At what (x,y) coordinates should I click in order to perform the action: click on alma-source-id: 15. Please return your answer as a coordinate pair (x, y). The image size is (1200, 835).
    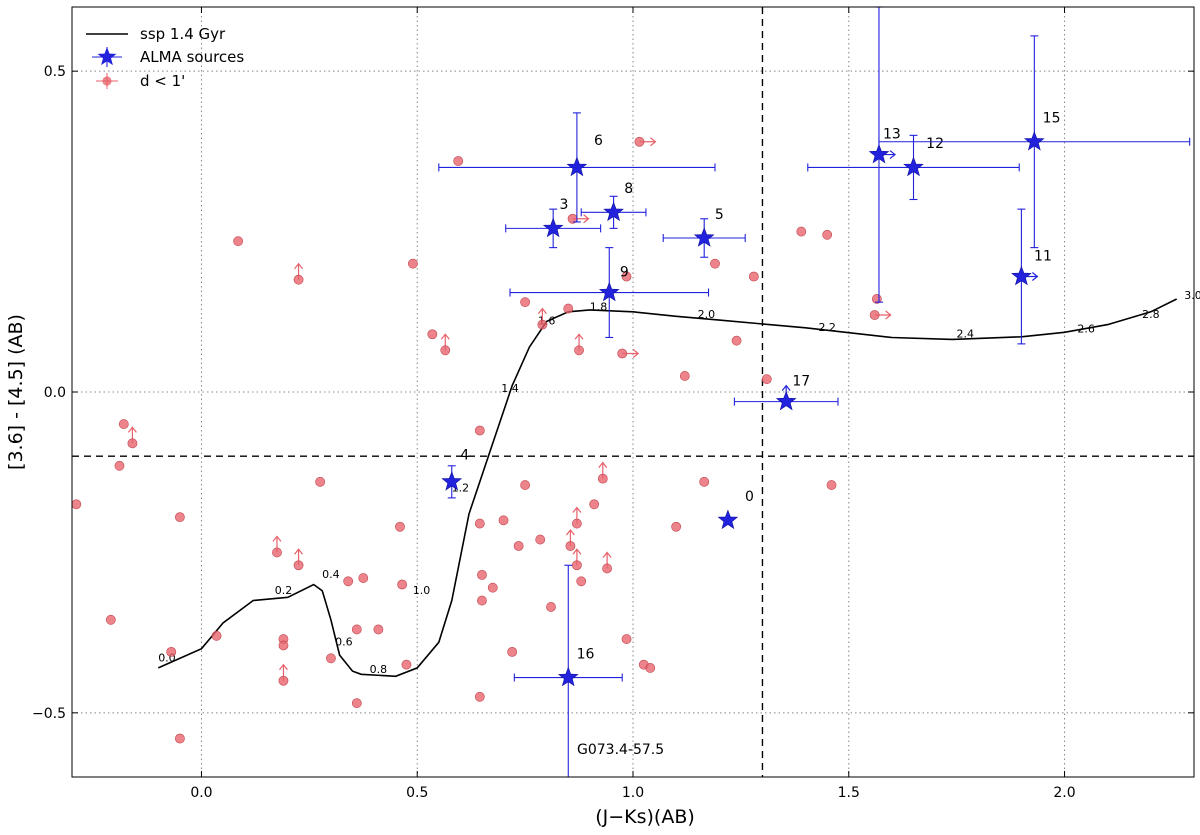
    Looking at the image, I should click on (1052, 119).